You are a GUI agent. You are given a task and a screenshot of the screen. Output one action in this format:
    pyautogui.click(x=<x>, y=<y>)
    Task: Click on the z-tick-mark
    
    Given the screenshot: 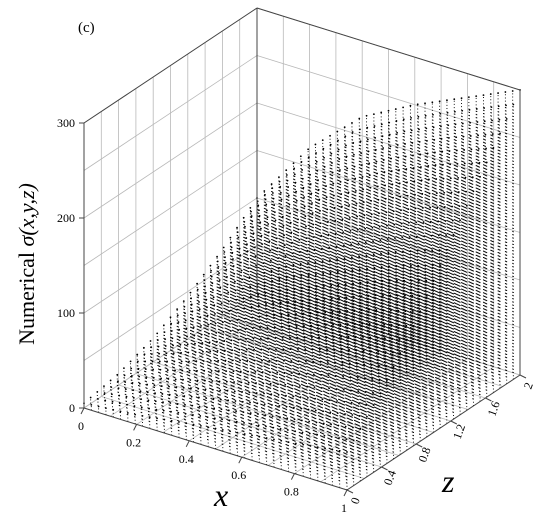 What is the action you would take?
    pyautogui.click(x=384, y=468)
    